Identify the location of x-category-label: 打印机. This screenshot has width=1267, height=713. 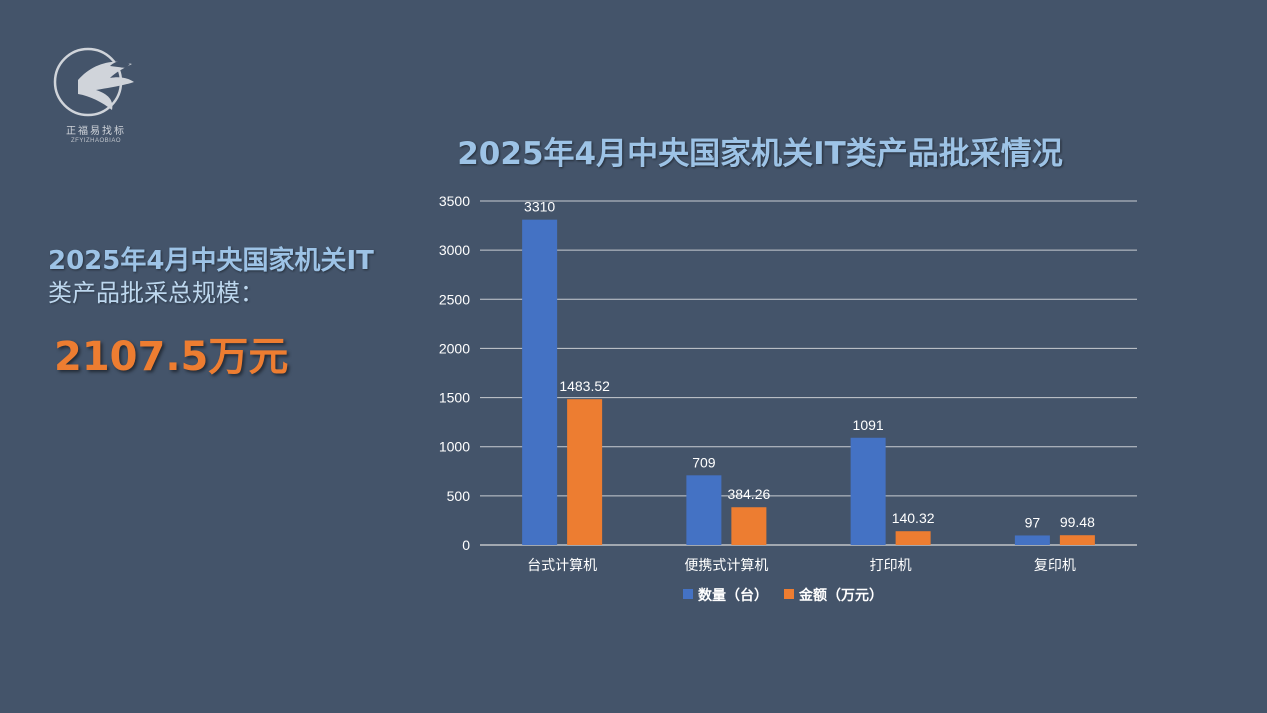
(891, 565).